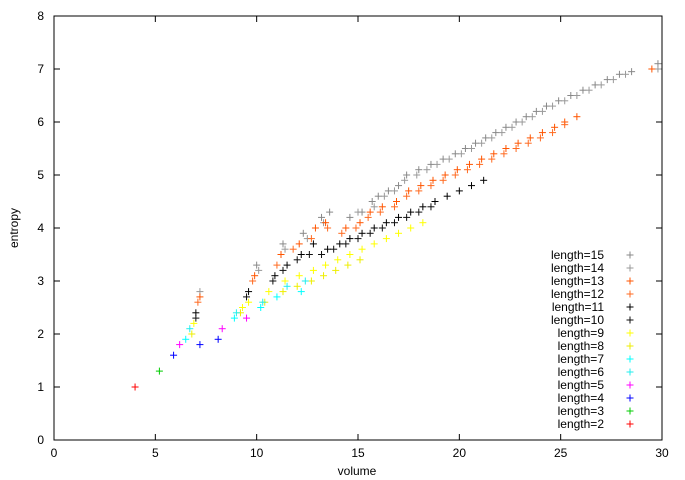 Image resolution: width=685 pixels, height=480 pixels. What do you see at coordinates (581, 424) in the screenshot?
I see `legend-label: length=2` at bounding box center [581, 424].